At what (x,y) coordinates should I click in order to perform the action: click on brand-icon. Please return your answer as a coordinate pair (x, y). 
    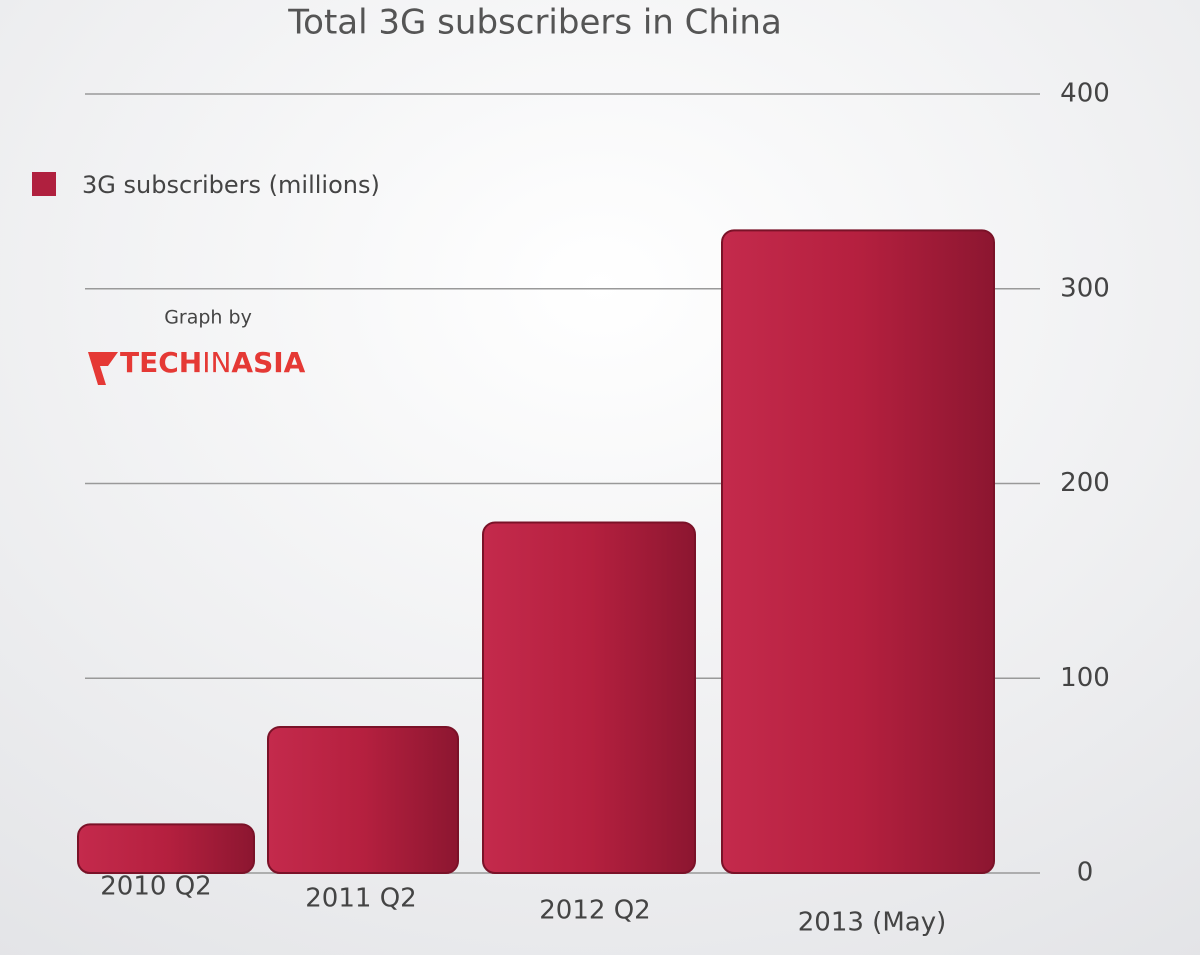
    Looking at the image, I should click on (103, 368).